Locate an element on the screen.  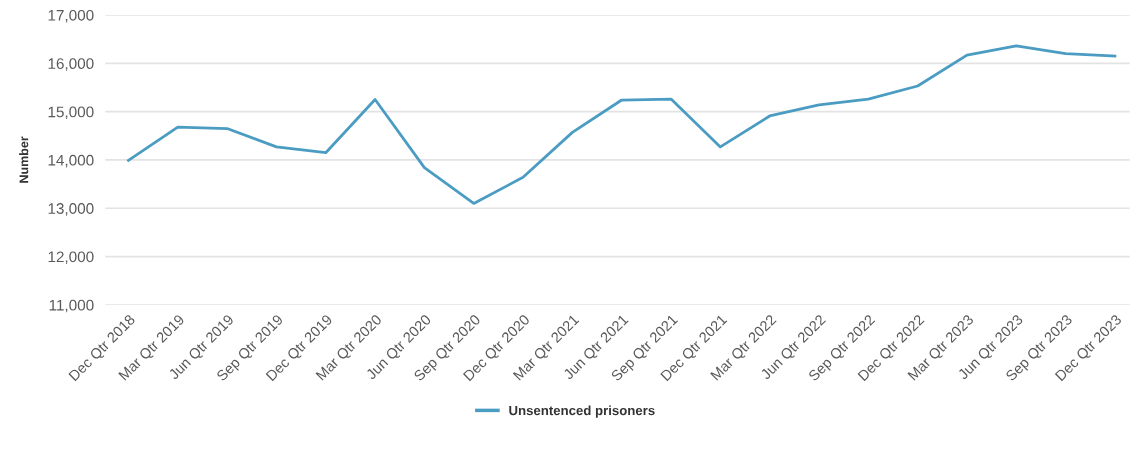
y-tick-label: 12,000 is located at coordinates (71, 258).